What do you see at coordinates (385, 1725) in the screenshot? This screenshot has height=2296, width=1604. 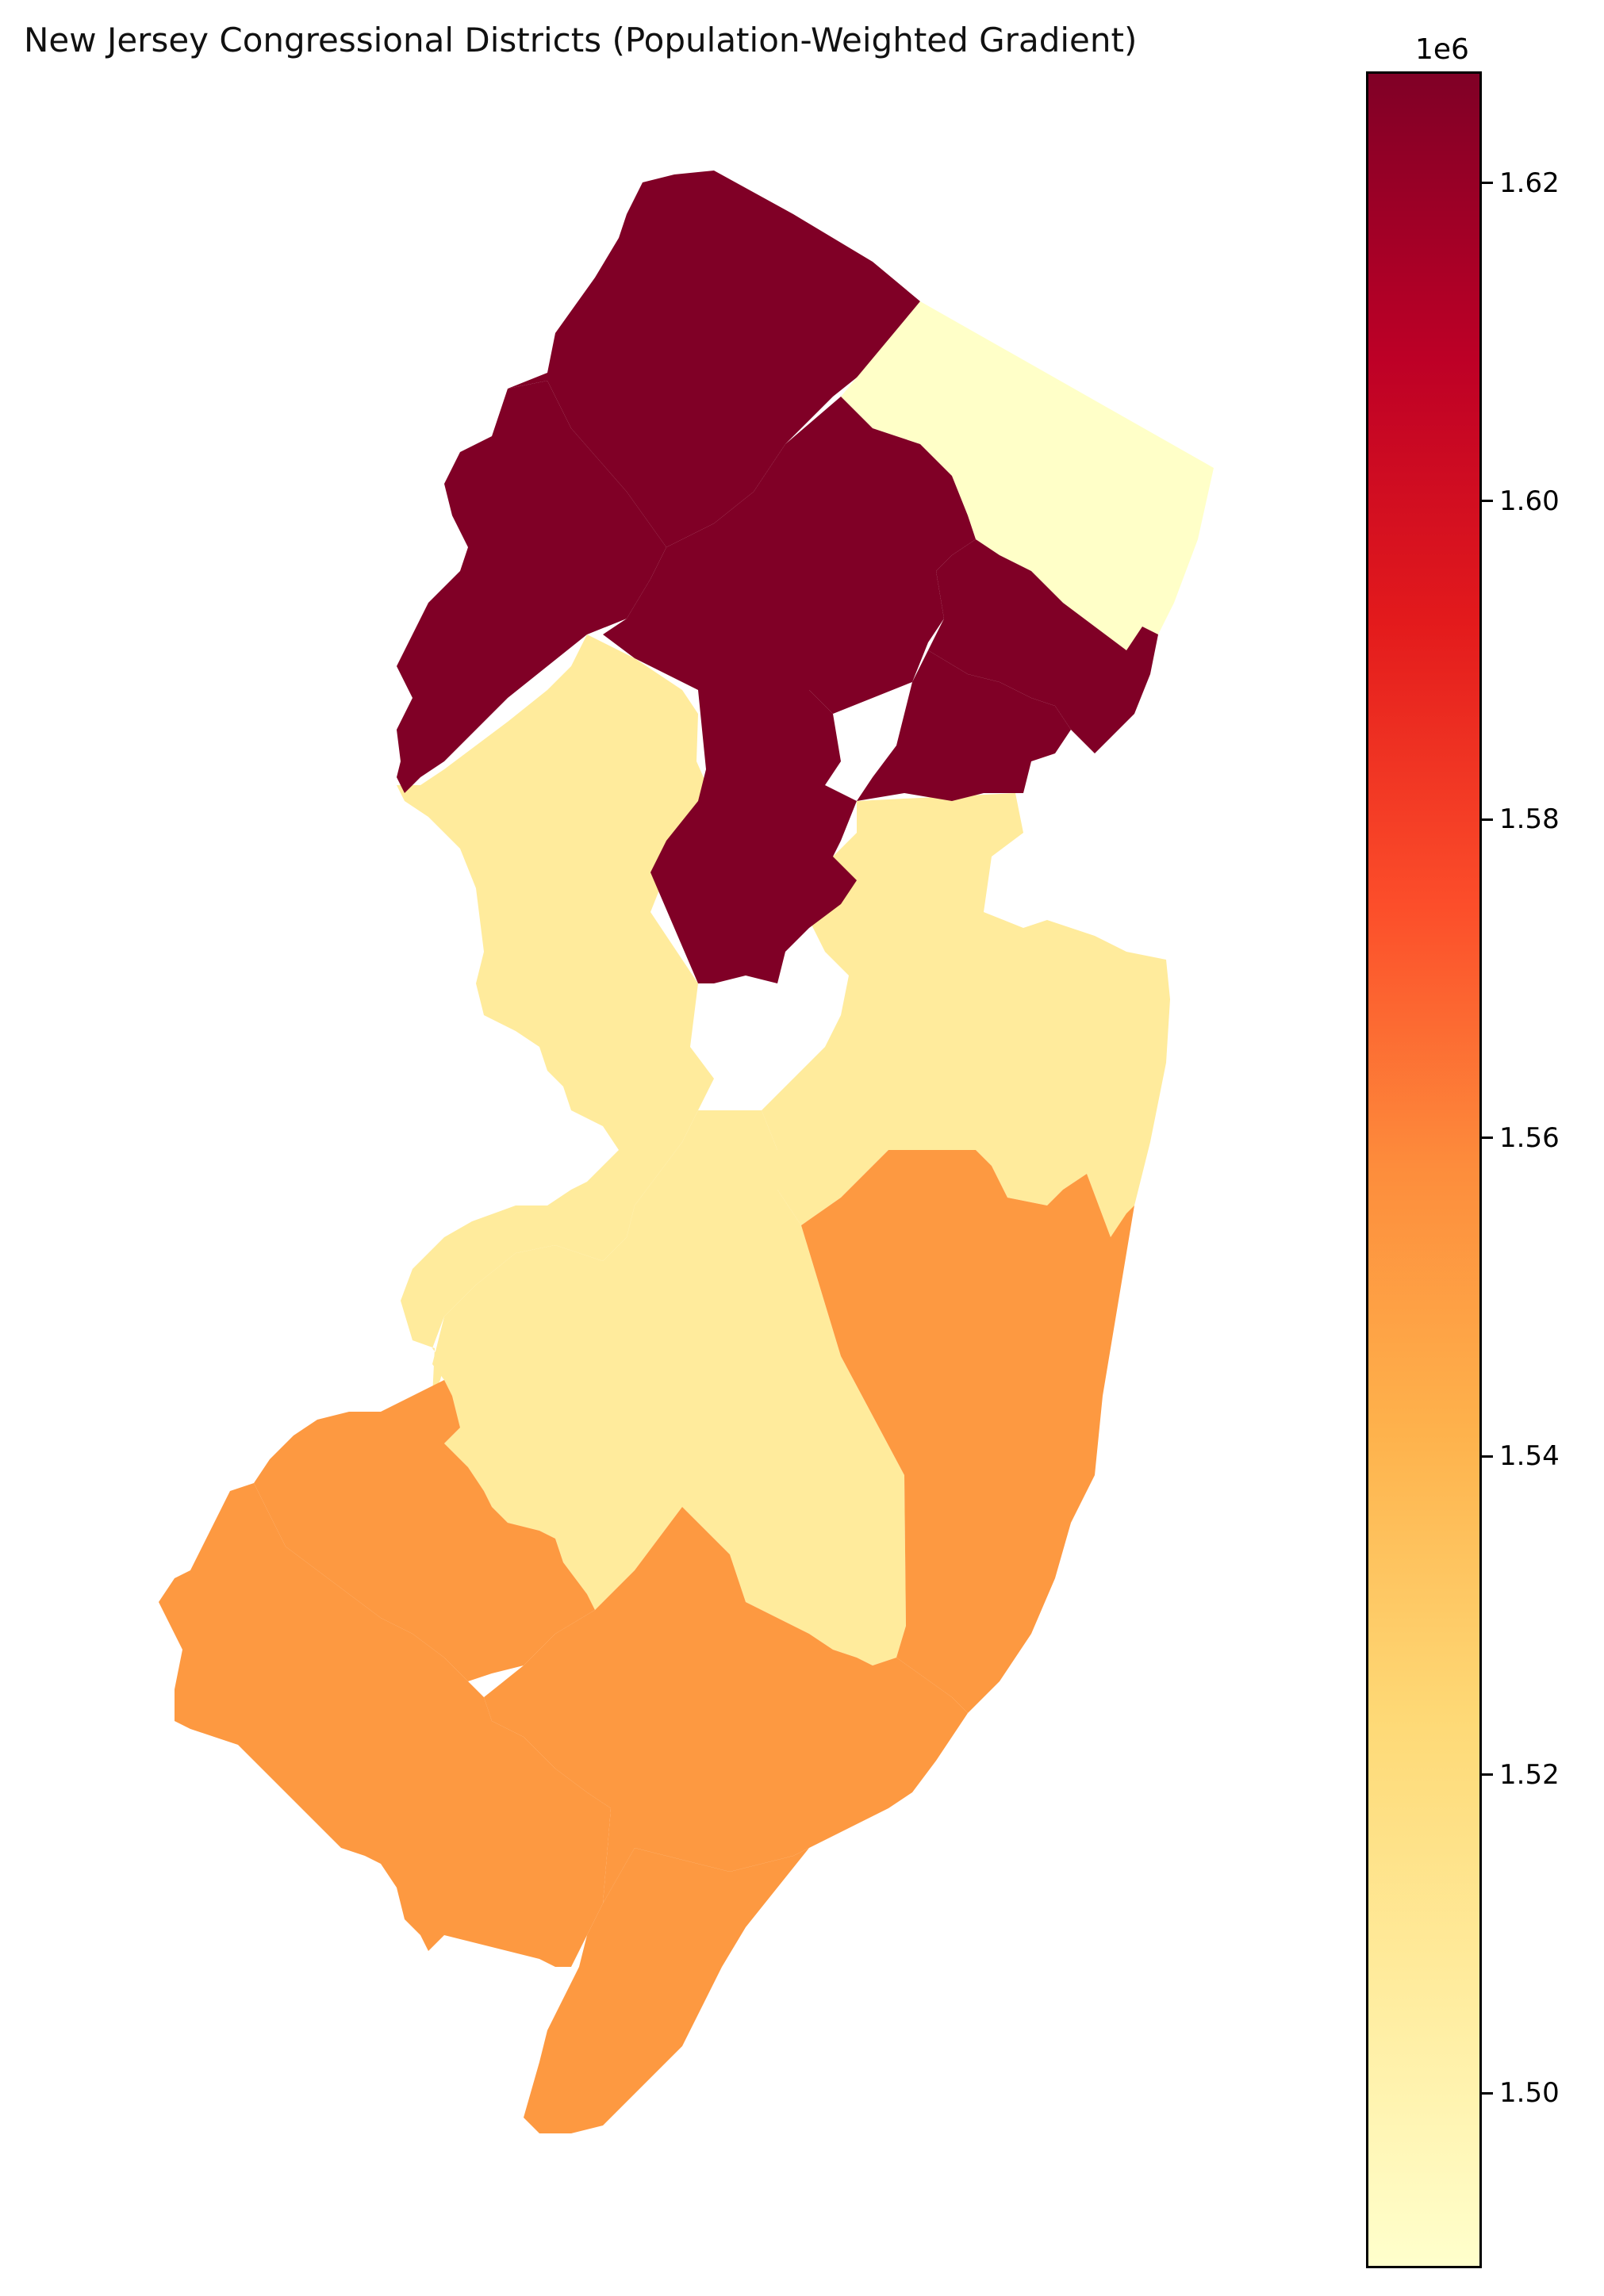 I see `district-salem-cumberland` at bounding box center [385, 1725].